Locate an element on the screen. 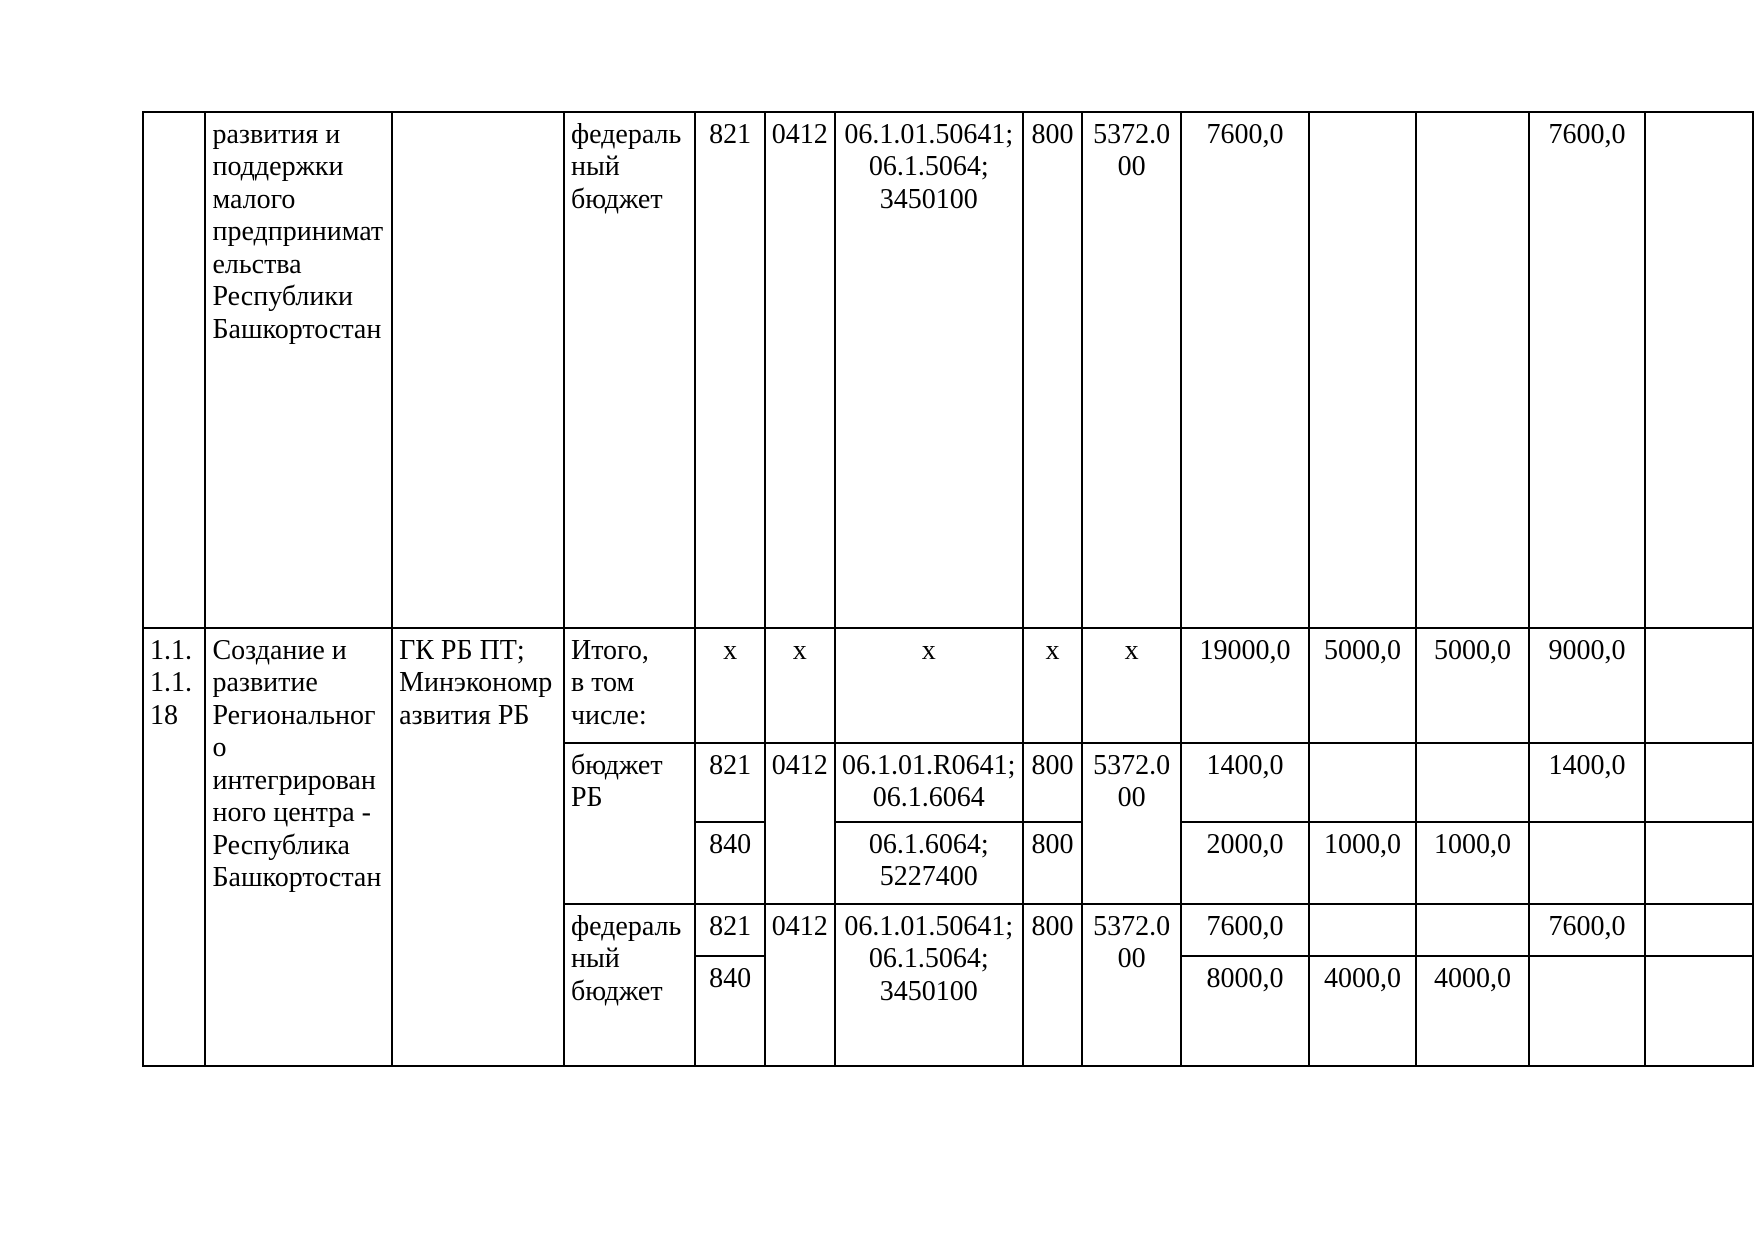 Image resolution: width=1754 pixels, height=1240 pixels. cell-amount-2: 1000,0 is located at coordinates (1362, 863).